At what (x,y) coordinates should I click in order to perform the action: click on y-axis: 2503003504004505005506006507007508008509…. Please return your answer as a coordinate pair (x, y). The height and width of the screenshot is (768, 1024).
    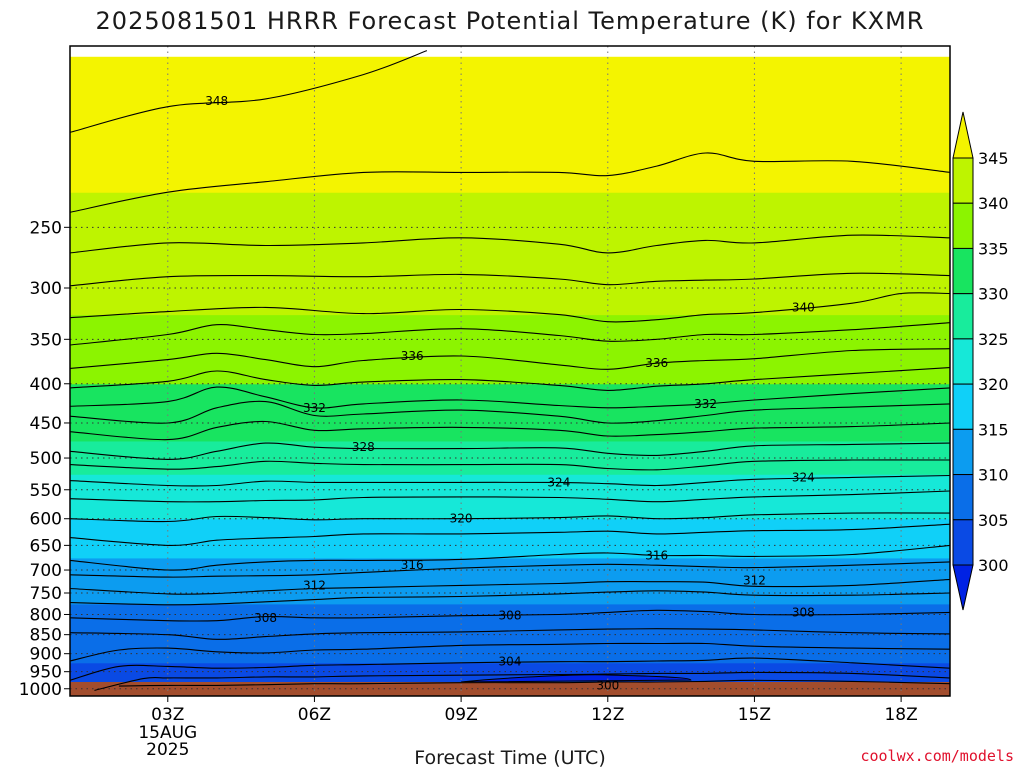
    Looking at the image, I should click on (44, 459).